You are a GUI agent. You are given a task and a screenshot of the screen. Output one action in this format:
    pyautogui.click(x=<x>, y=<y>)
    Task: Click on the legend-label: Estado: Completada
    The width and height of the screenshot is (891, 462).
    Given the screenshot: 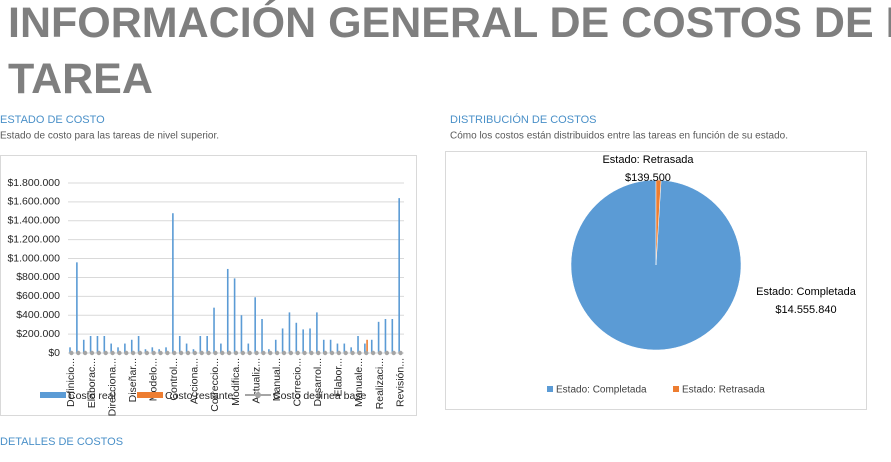 What is the action you would take?
    pyautogui.click(x=601, y=390)
    